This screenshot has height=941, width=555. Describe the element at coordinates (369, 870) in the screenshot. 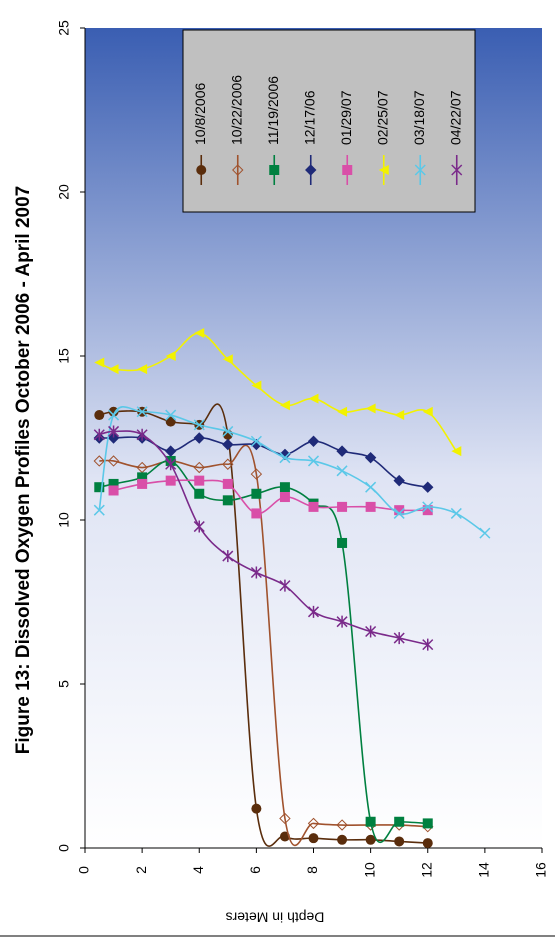

I see `x-tick-label: 10` at that location.